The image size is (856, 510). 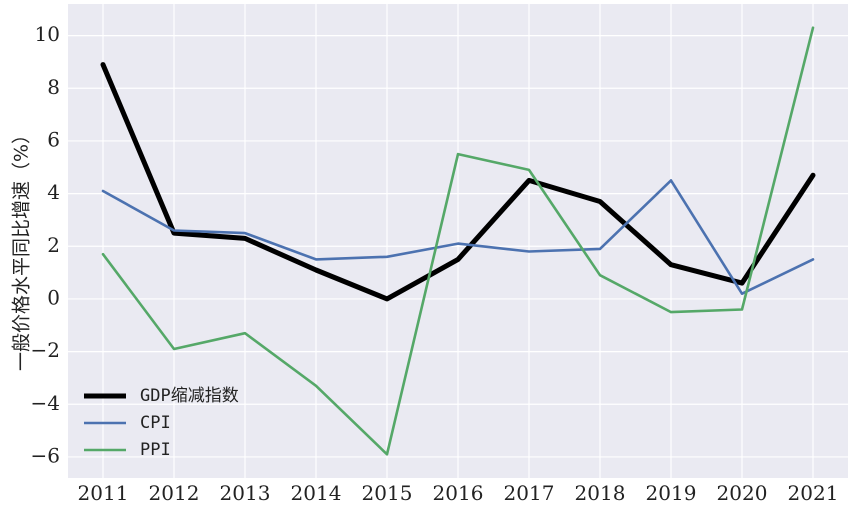 I want to click on y-tick-label: 4, so click(x=53, y=192).